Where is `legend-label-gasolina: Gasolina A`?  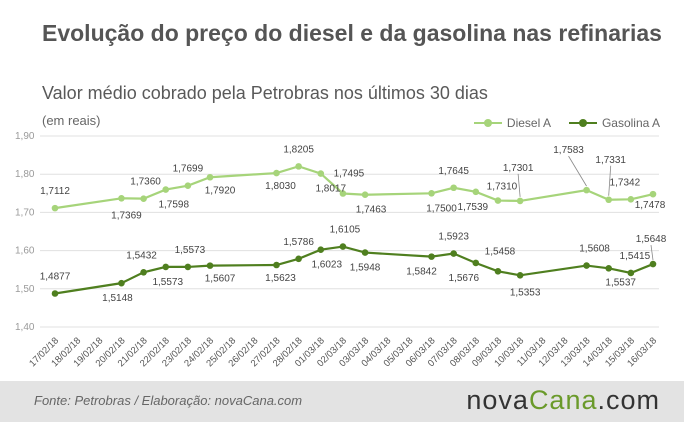 legend-label-gasolina: Gasolina A is located at coordinates (630, 123).